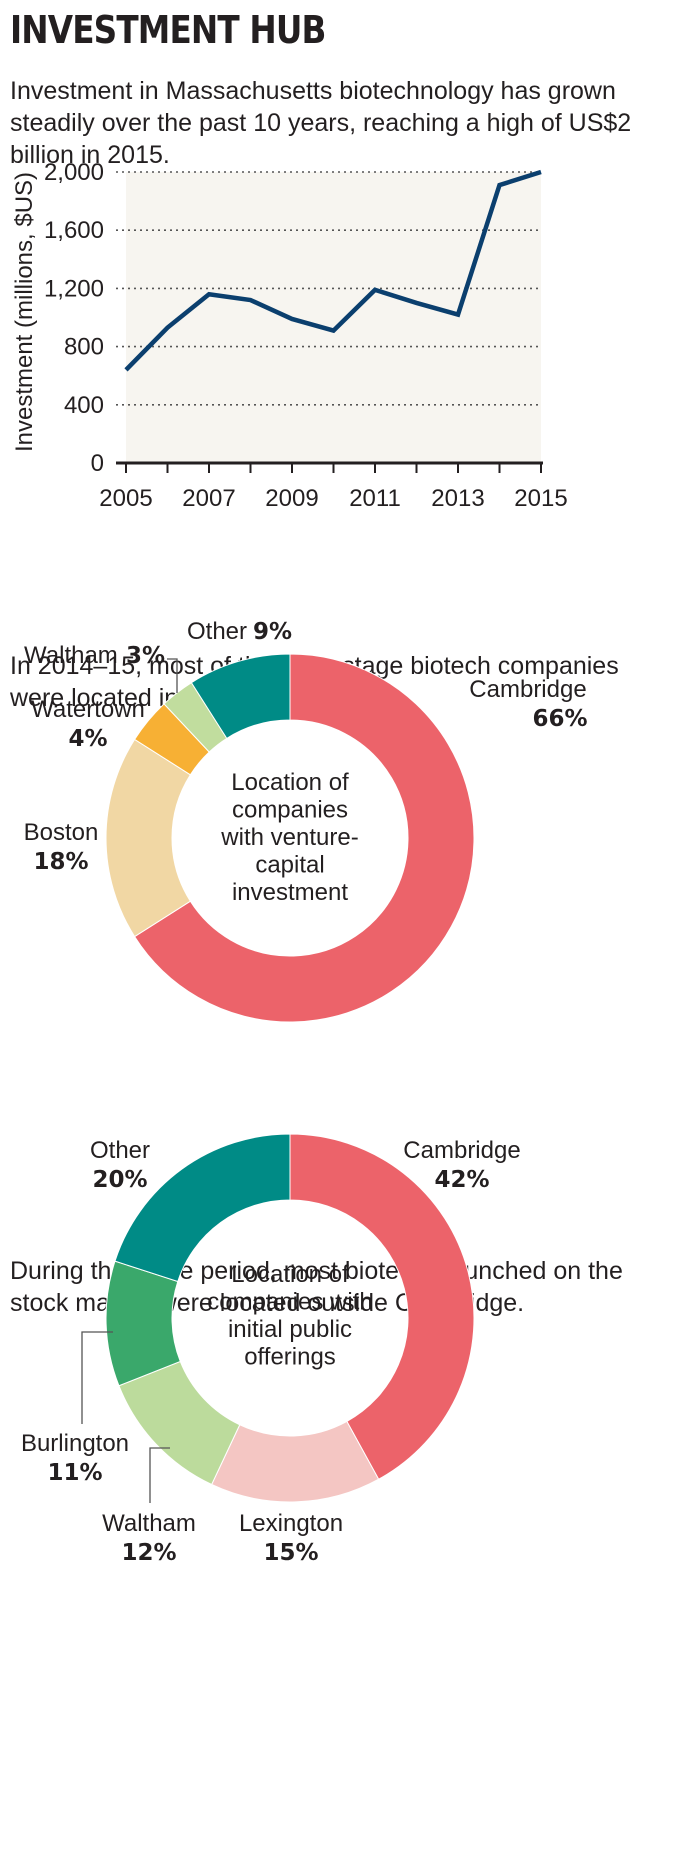  I want to click on y-tick-label: 1,200, so click(74, 288).